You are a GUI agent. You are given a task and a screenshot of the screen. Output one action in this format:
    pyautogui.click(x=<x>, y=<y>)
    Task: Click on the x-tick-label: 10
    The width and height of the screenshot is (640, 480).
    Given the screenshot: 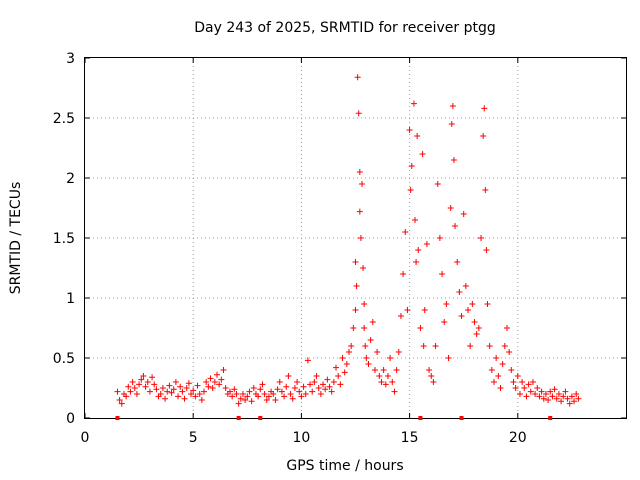 What is the action you would take?
    pyautogui.click(x=301, y=438)
    